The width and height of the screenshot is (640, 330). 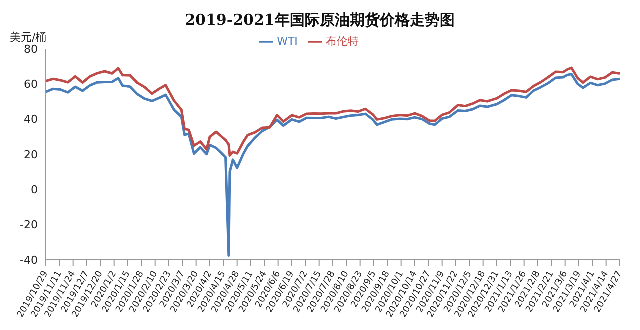 What do you see at coordinates (34, 190) in the screenshot?
I see `y-tick-label: 0` at bounding box center [34, 190].